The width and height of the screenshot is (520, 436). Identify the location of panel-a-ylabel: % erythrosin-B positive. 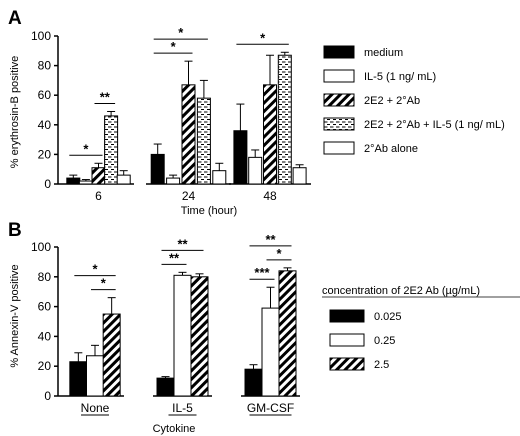
(15, 112).